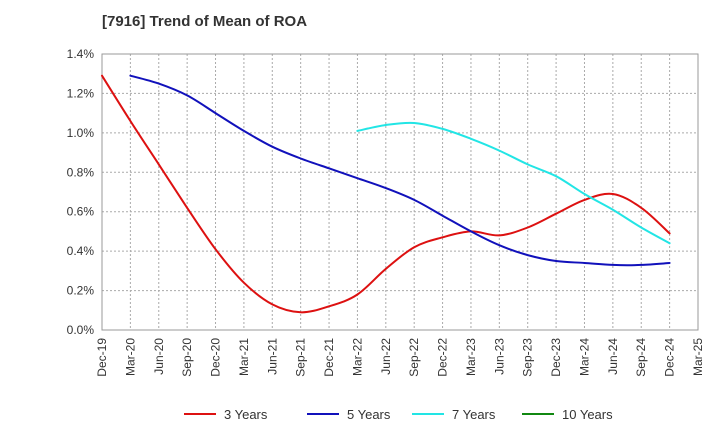 This screenshot has width=720, height=440. Describe the element at coordinates (81, 192) in the screenshot. I see `y-axis: 0.0% 0.2% 0.4% 0.6% 0.8% 1.0% 1.2% 1.4%` at that location.